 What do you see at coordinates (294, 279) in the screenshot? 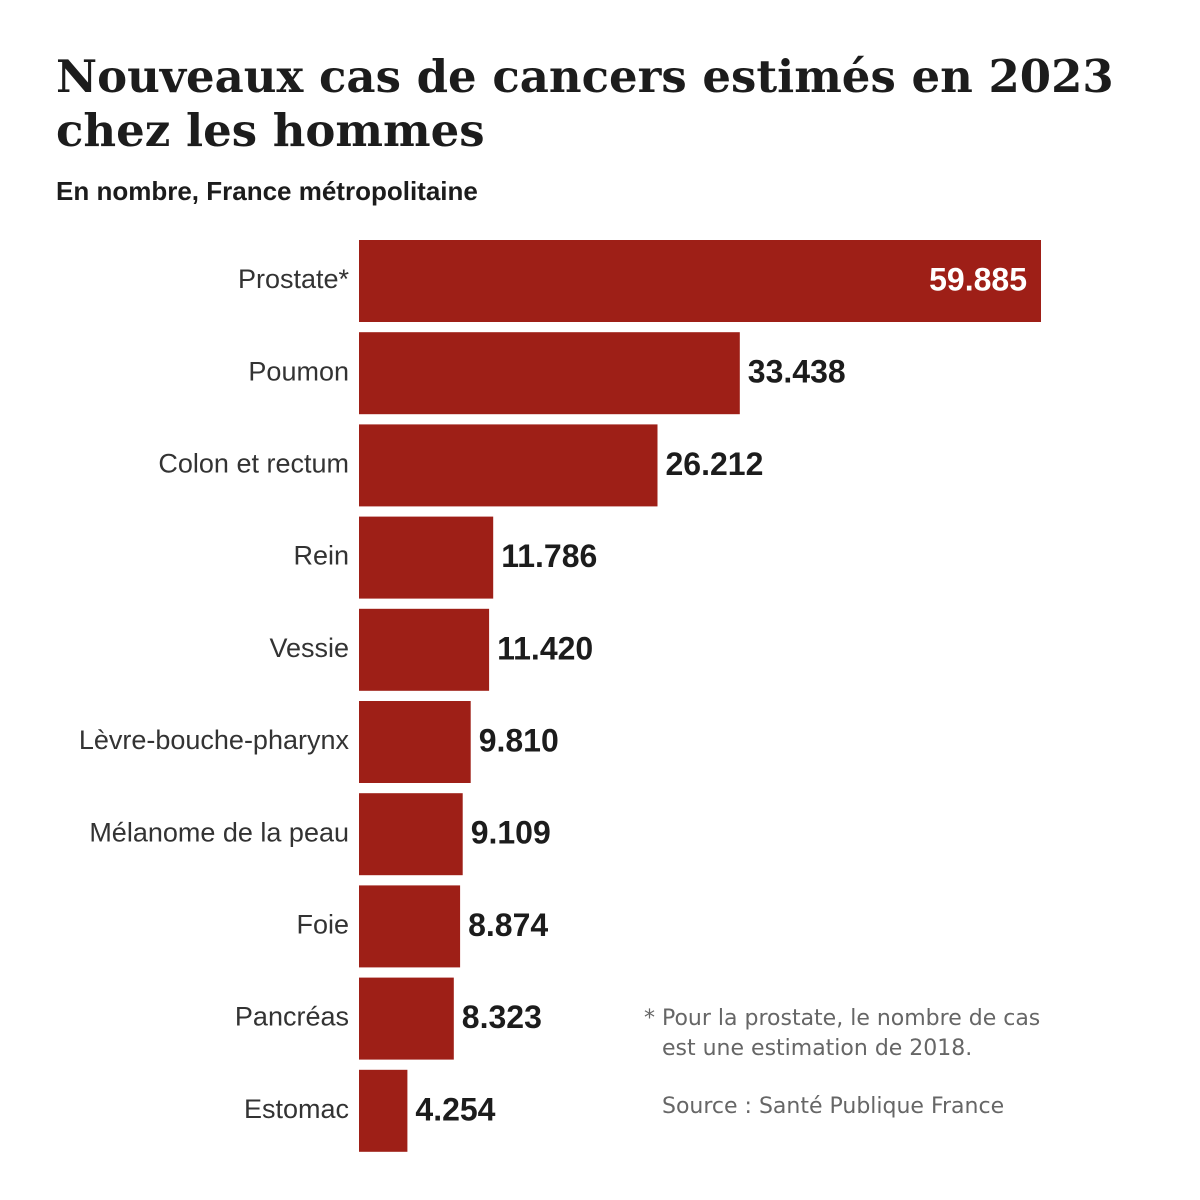
I see `category-label: Prostate*` at bounding box center [294, 279].